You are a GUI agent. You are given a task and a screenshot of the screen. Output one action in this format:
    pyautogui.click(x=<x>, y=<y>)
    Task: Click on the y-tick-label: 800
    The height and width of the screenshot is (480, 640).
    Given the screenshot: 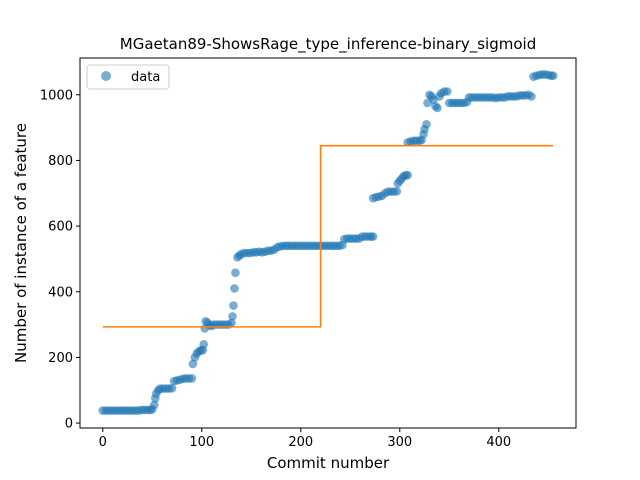 What is the action you would take?
    pyautogui.click(x=60, y=161)
    